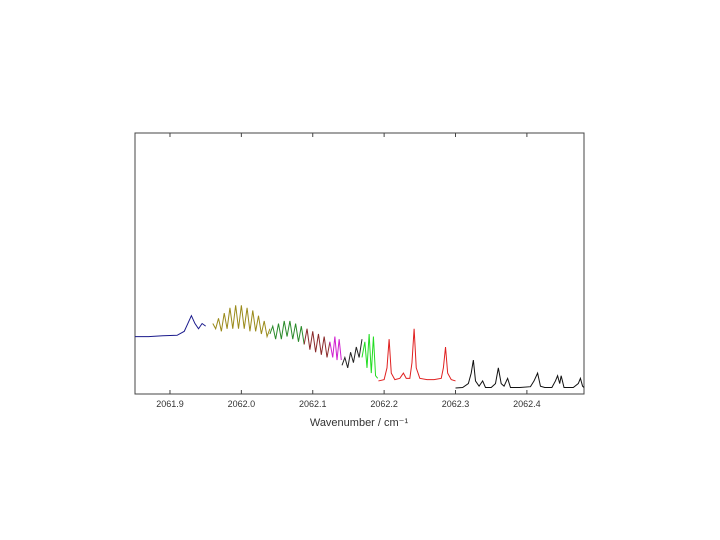  What do you see at coordinates (527, 404) in the screenshot?
I see `x-tick-label: 2062.4` at bounding box center [527, 404].